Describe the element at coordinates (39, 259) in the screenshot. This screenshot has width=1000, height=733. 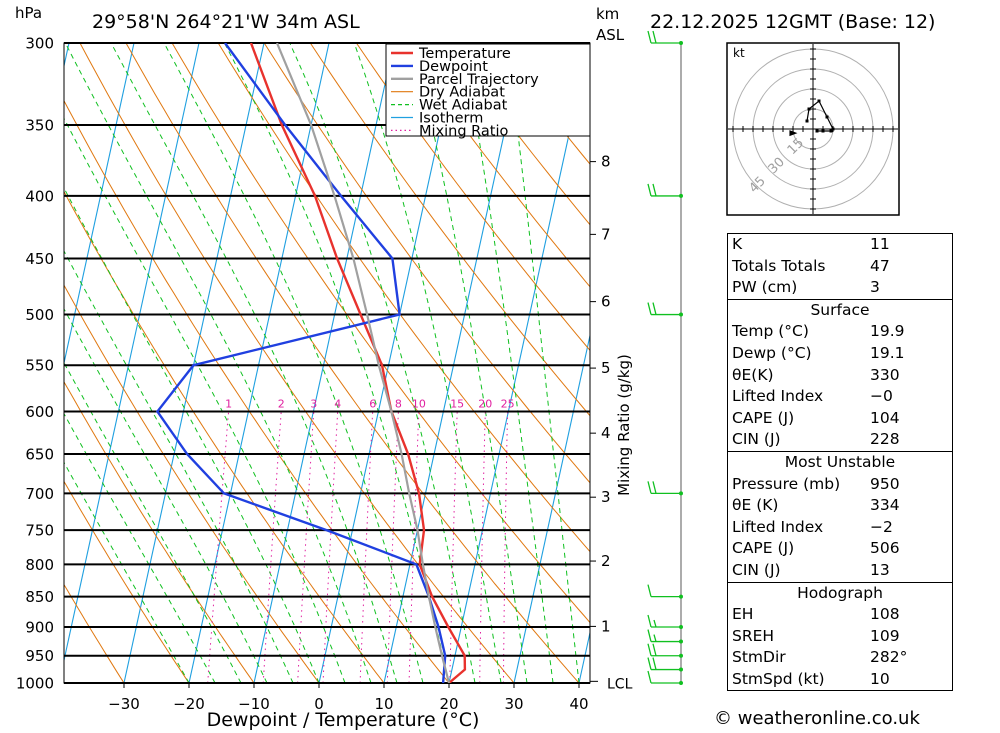
I see `pressure-tick-label: 450` at that location.